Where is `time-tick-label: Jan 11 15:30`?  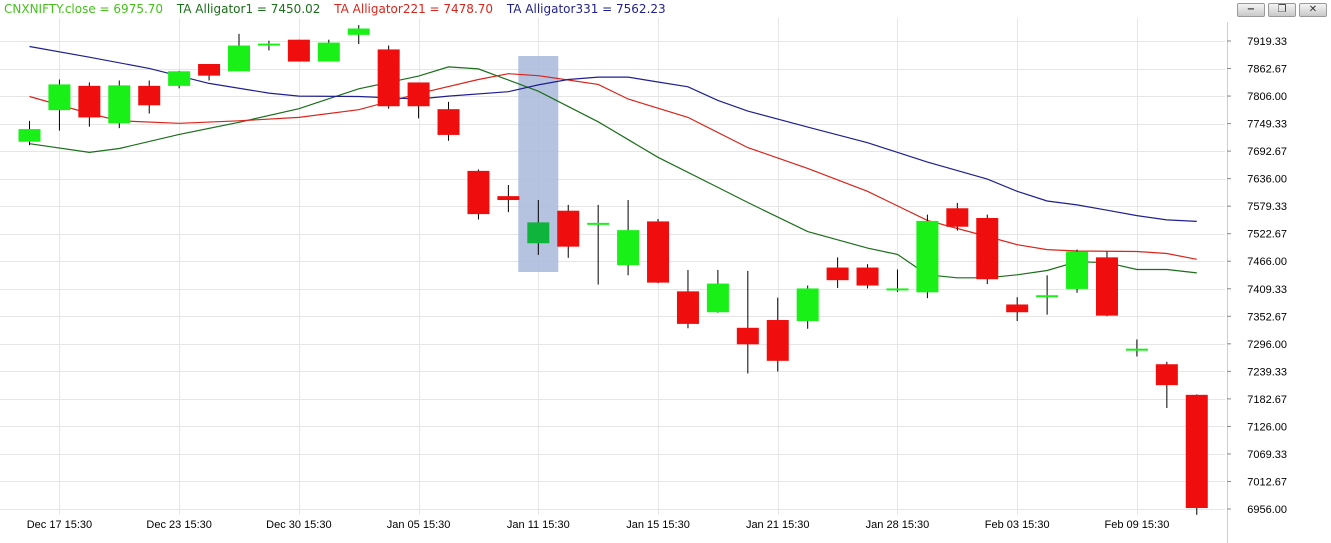
time-tick-label: Jan 11 15:30 is located at coordinates (538, 525).